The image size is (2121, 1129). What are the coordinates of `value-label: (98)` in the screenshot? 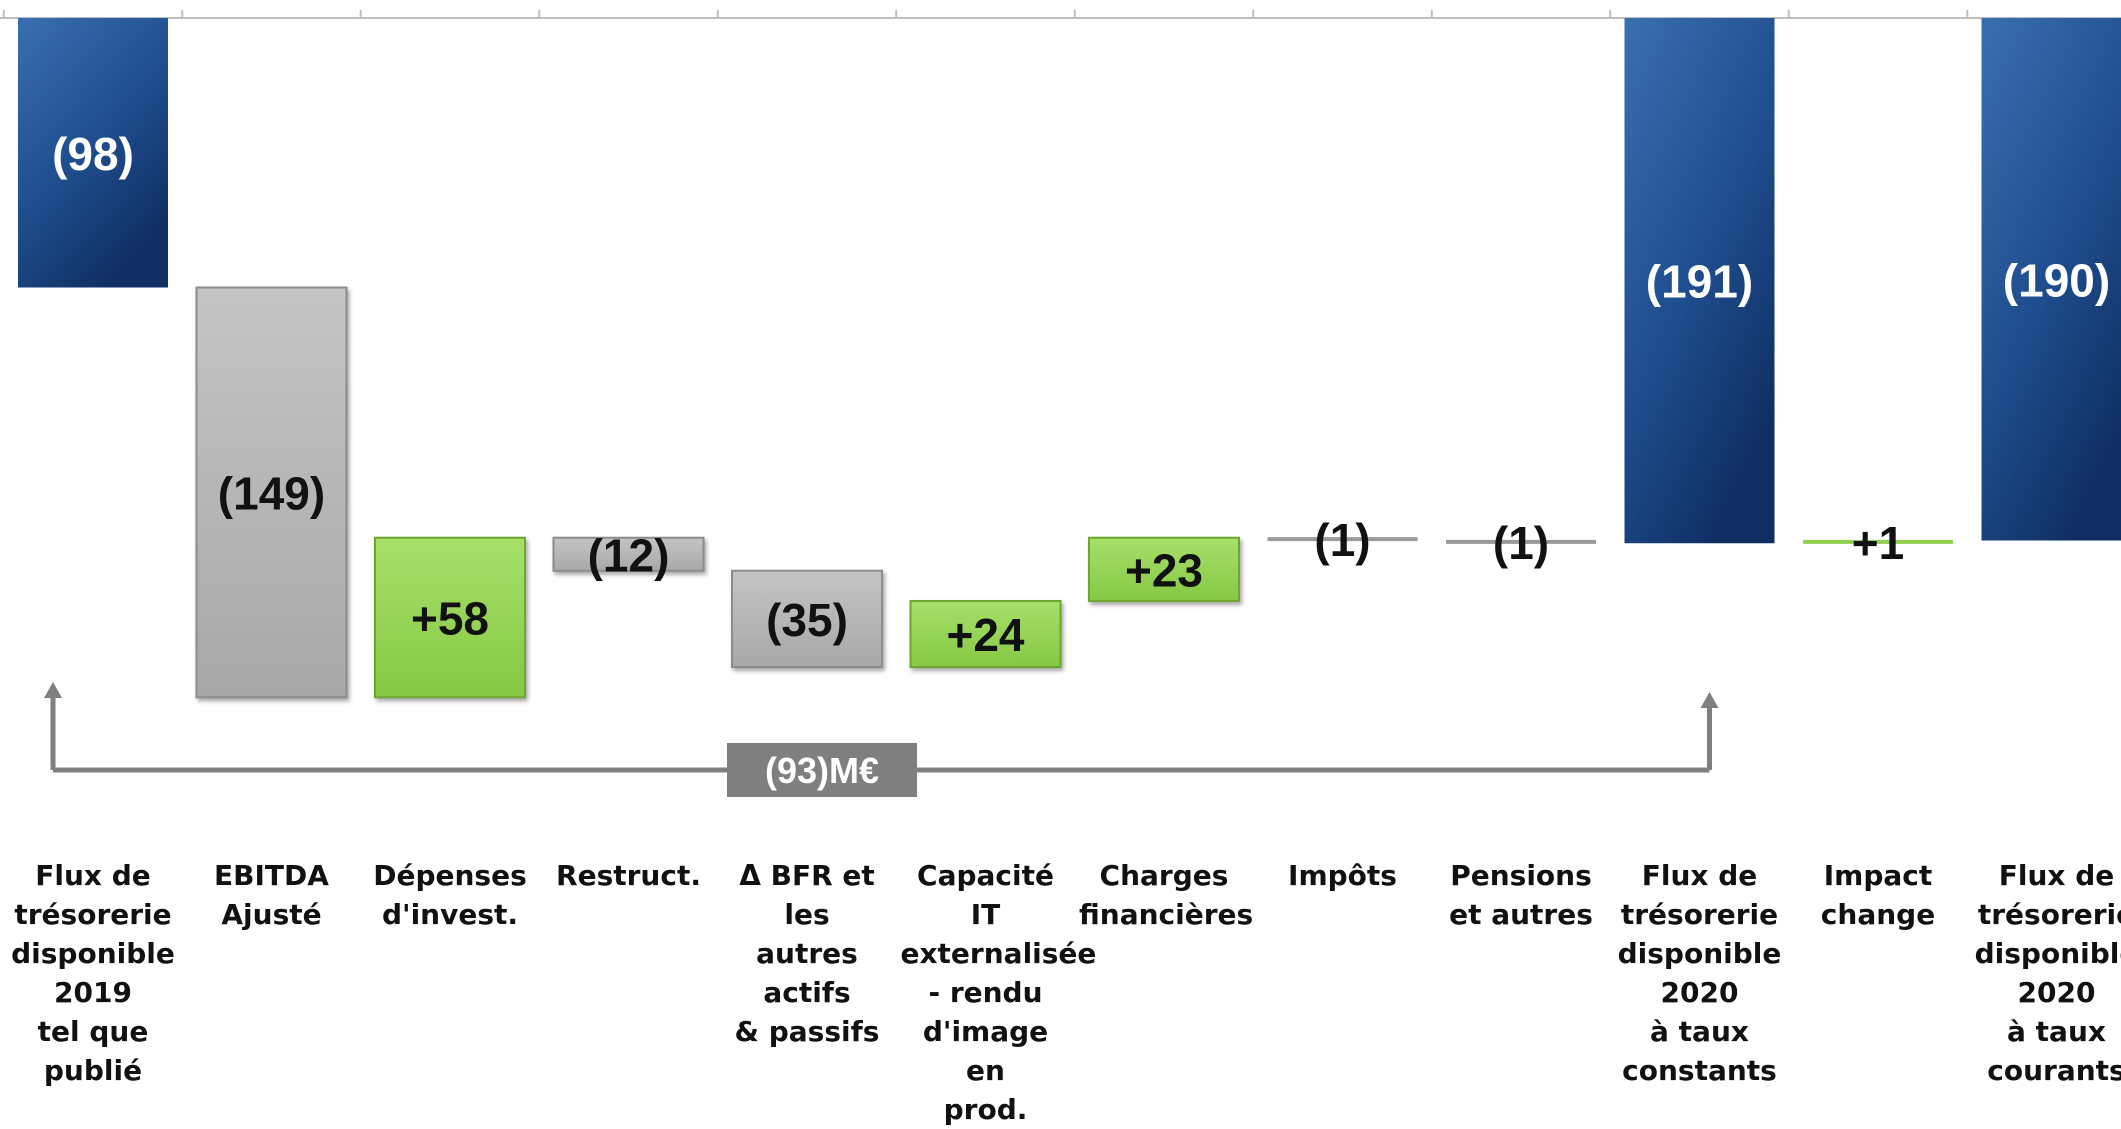 It's located at (93, 154).